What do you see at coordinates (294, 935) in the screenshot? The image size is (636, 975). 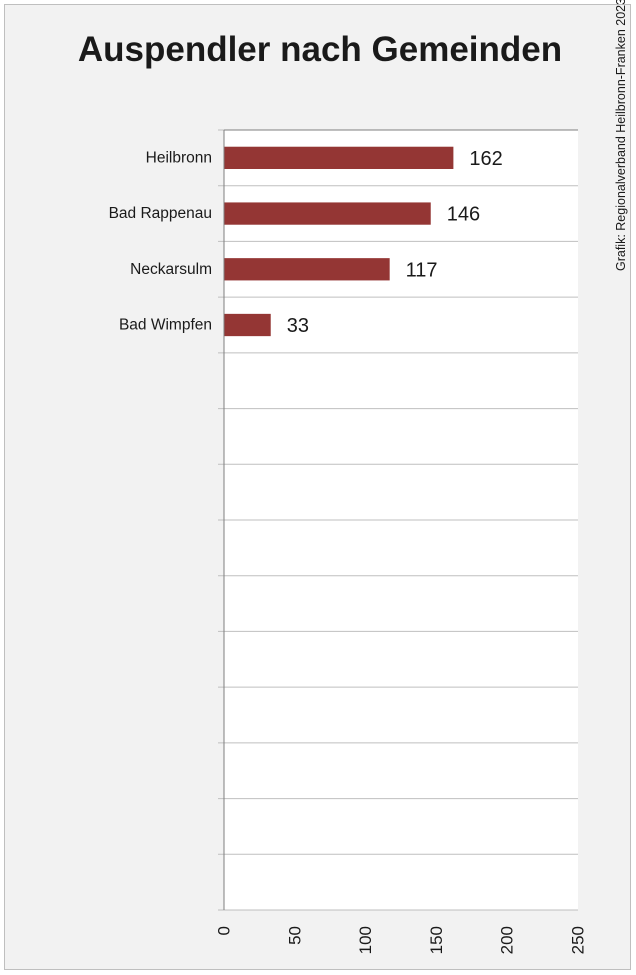 I see `x-tick-label: 50` at bounding box center [294, 935].